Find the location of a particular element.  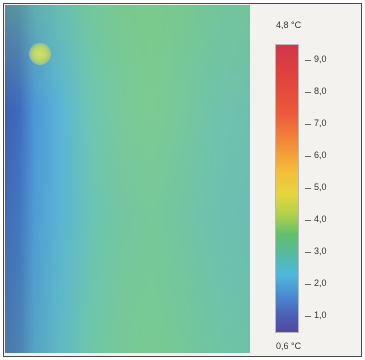

scale-tick-label: 2,0 is located at coordinates (320, 283).